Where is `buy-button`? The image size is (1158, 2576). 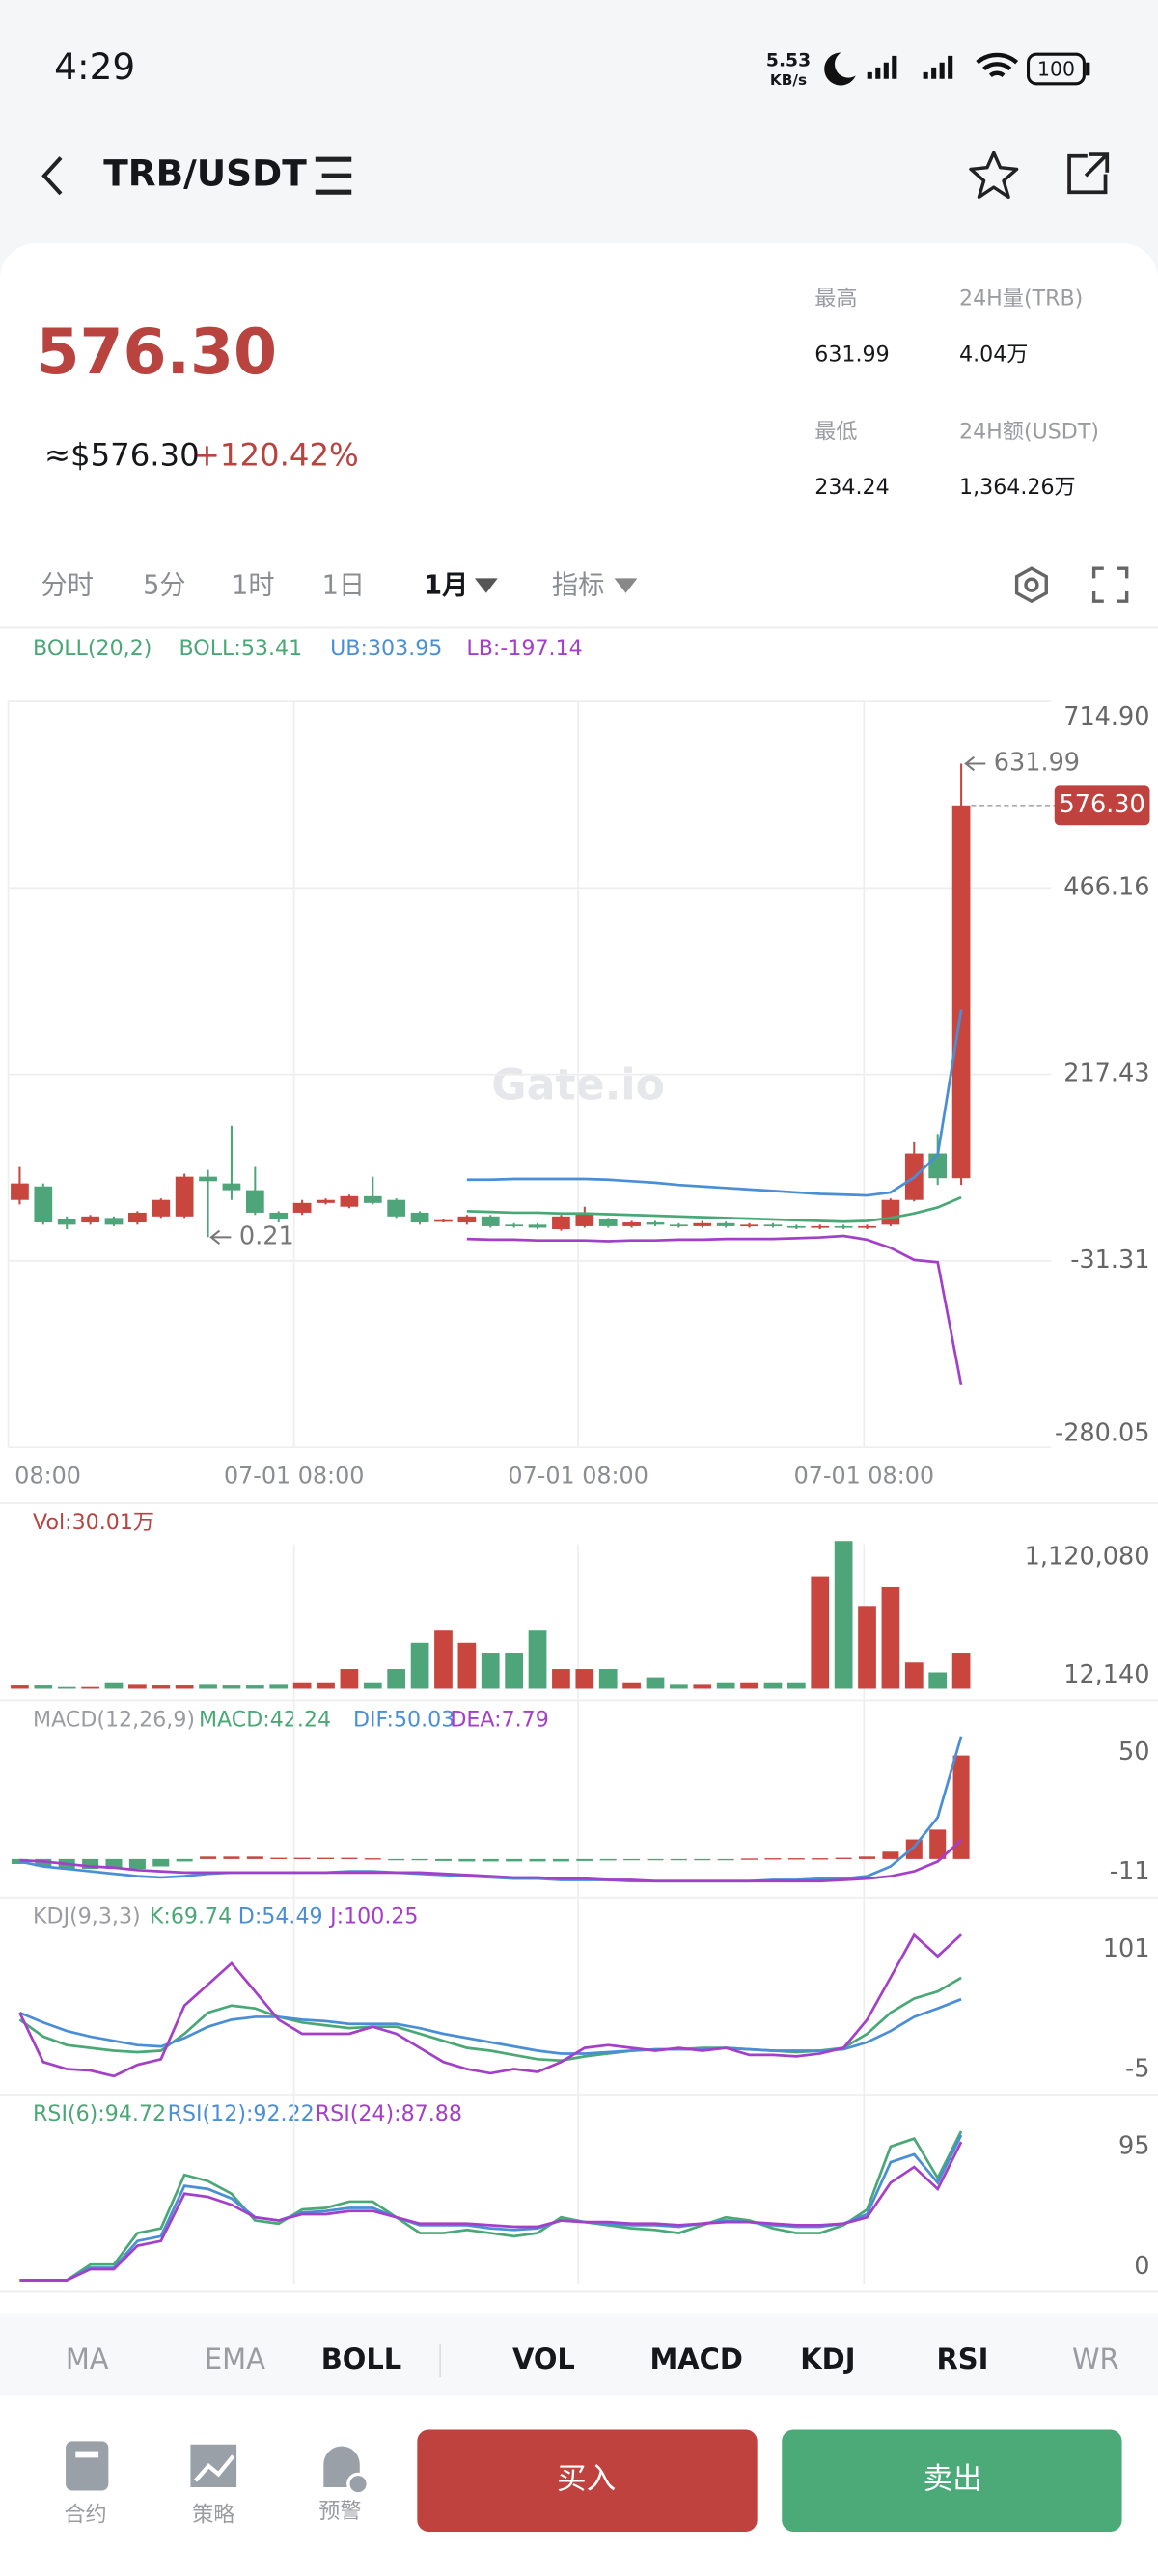 buy-button is located at coordinates (587, 2481).